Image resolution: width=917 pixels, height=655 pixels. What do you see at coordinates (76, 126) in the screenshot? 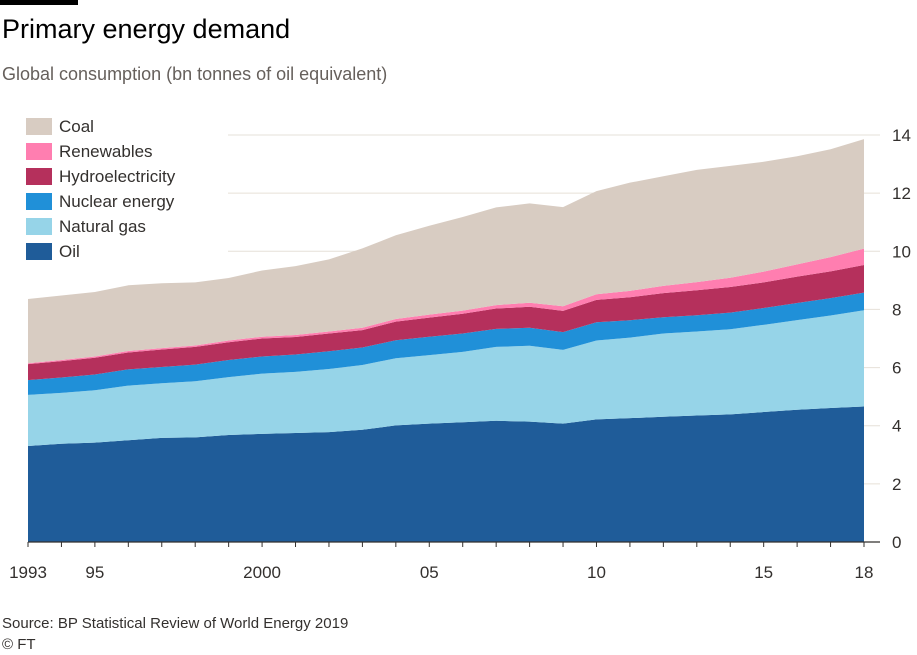
I see `legend-label-coal: Coal` at bounding box center [76, 126].